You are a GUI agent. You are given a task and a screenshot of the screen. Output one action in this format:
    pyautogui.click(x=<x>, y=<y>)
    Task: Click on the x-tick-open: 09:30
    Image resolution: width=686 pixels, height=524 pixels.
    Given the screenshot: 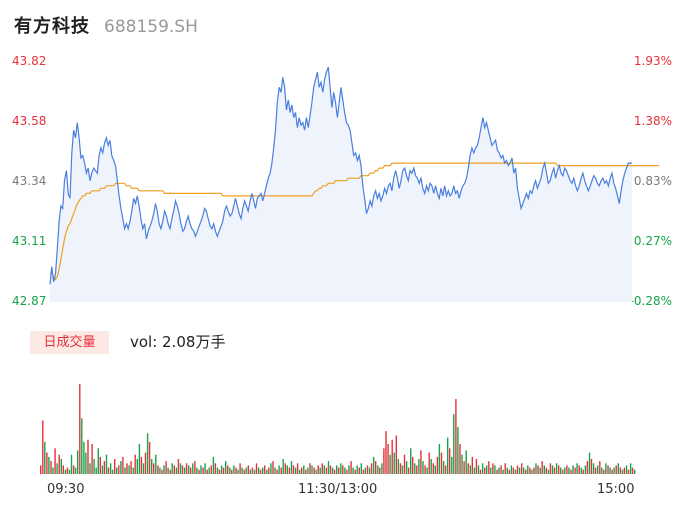 What is the action you would take?
    pyautogui.click(x=66, y=489)
    